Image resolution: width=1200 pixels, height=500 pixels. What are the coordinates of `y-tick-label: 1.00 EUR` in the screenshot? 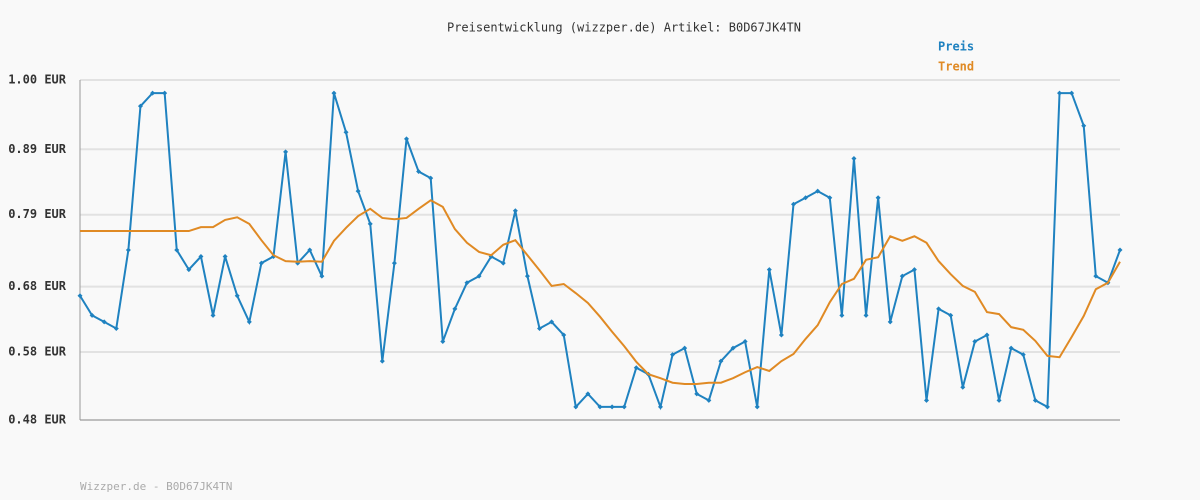 It's located at (37, 80).